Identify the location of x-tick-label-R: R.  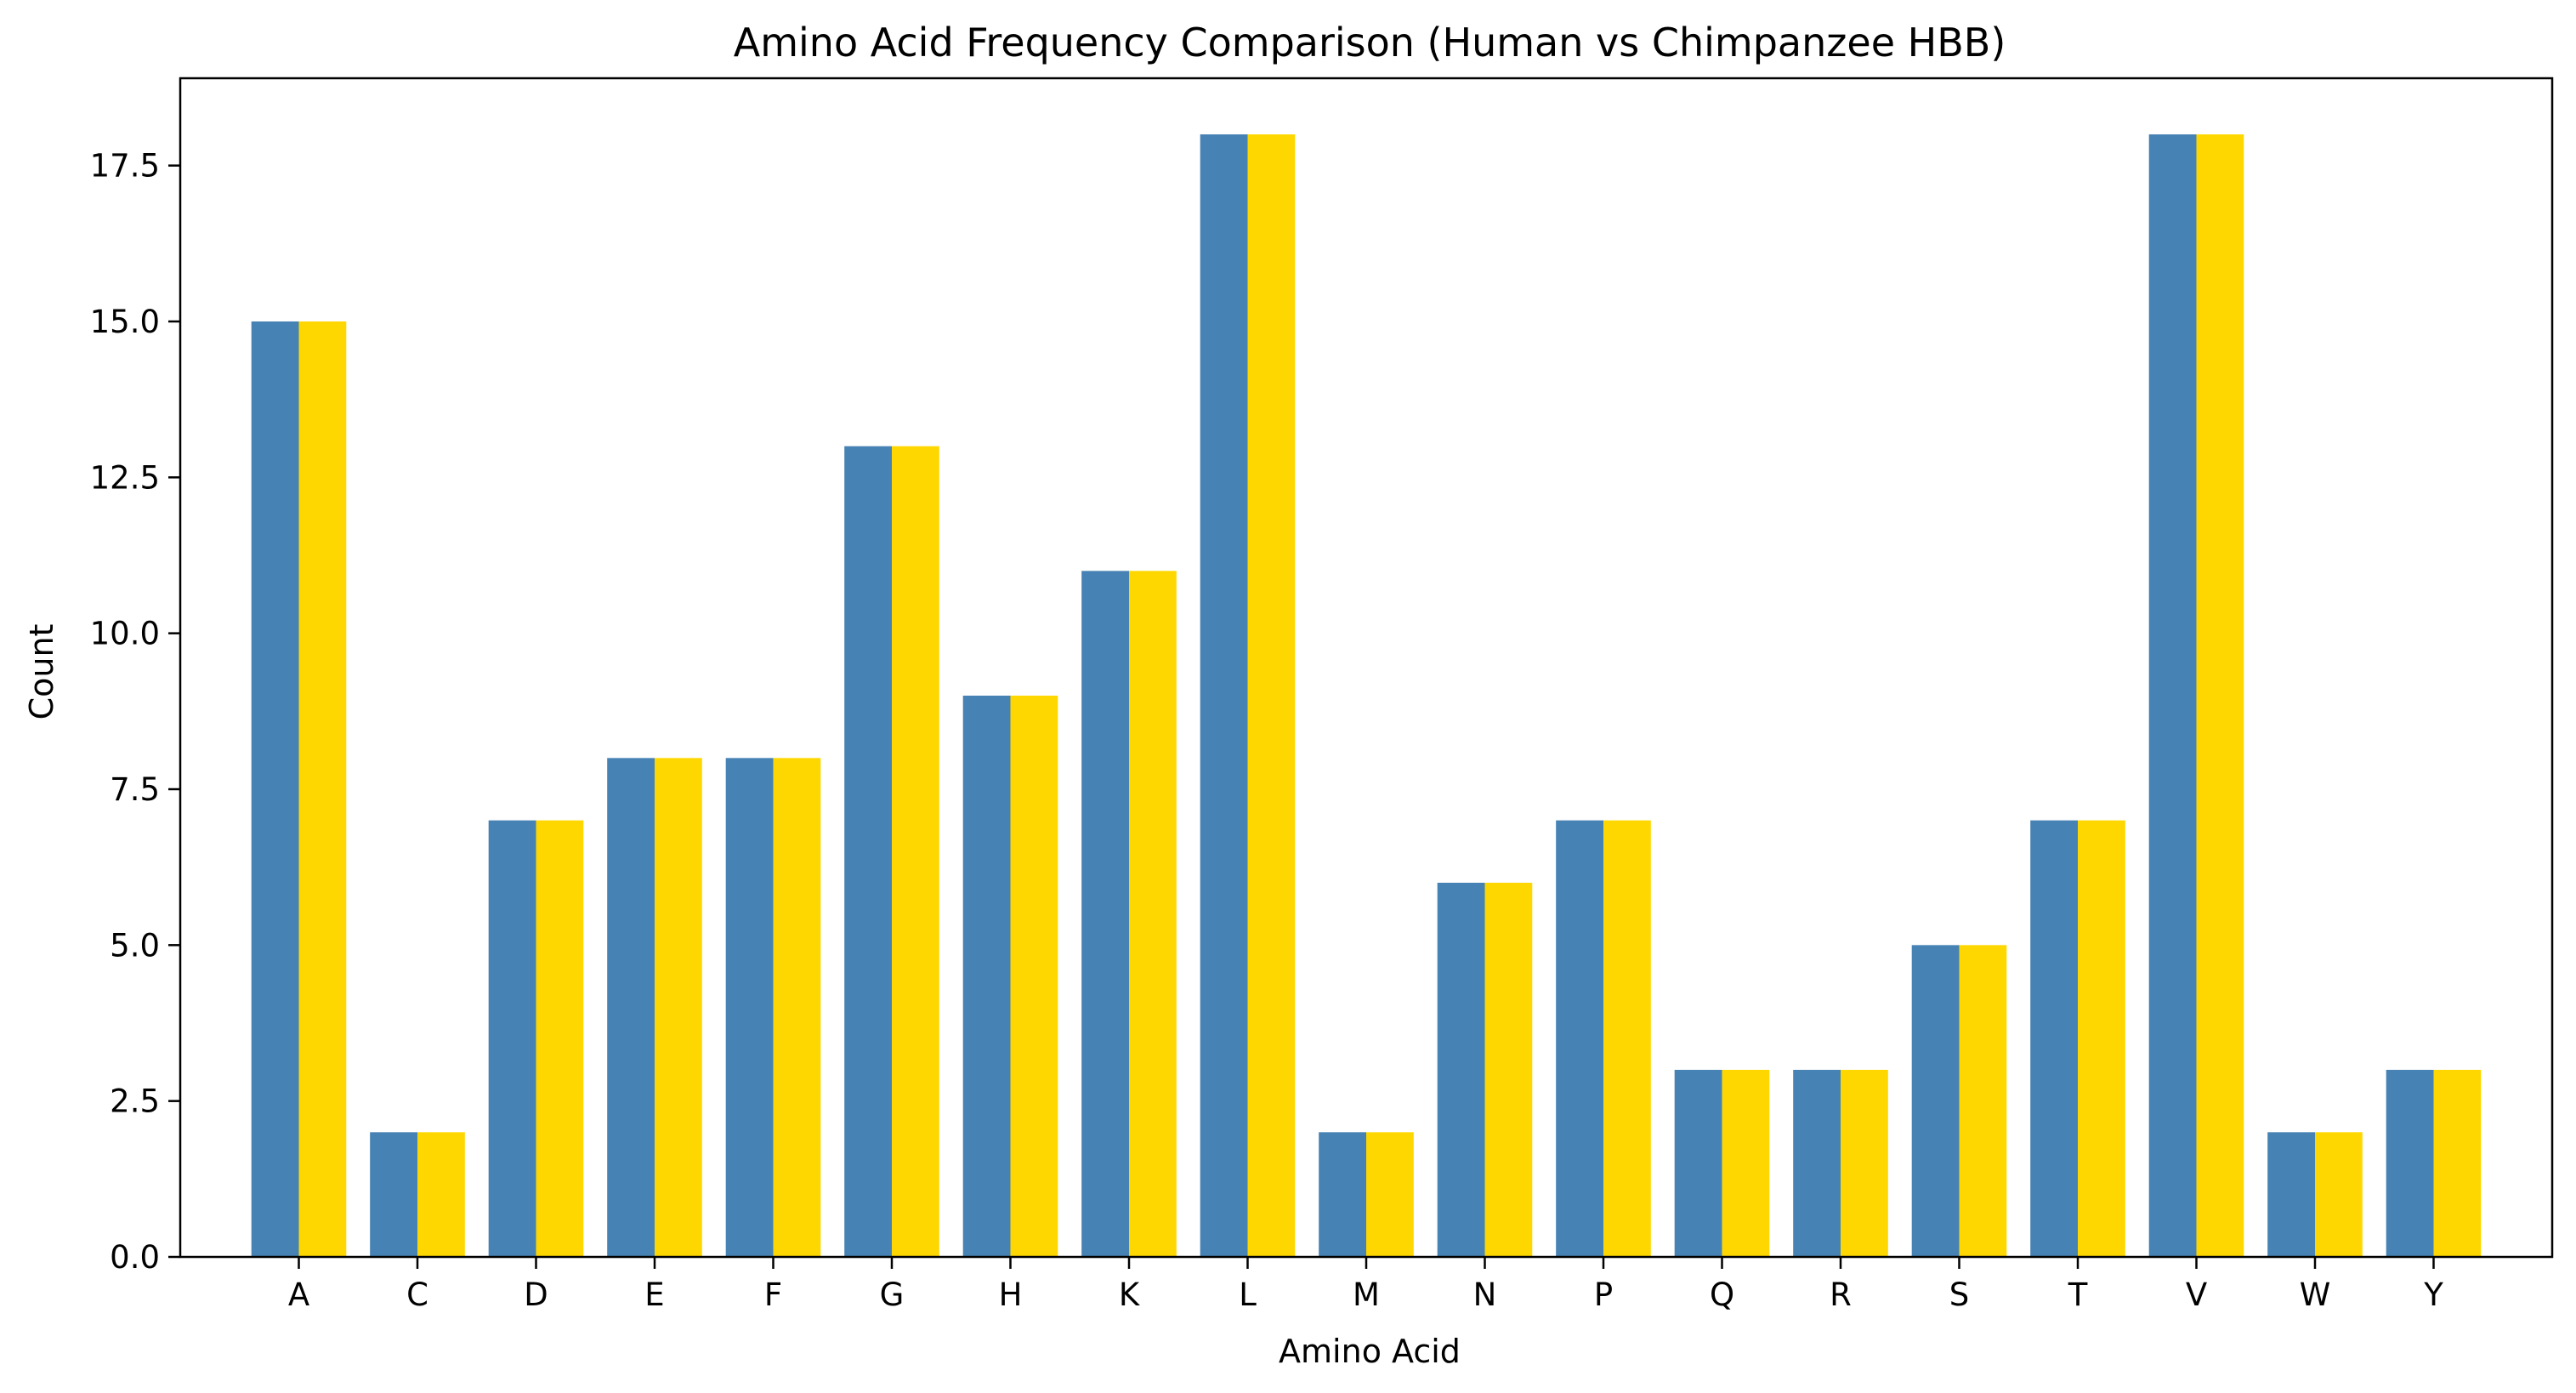
(1841, 1294).